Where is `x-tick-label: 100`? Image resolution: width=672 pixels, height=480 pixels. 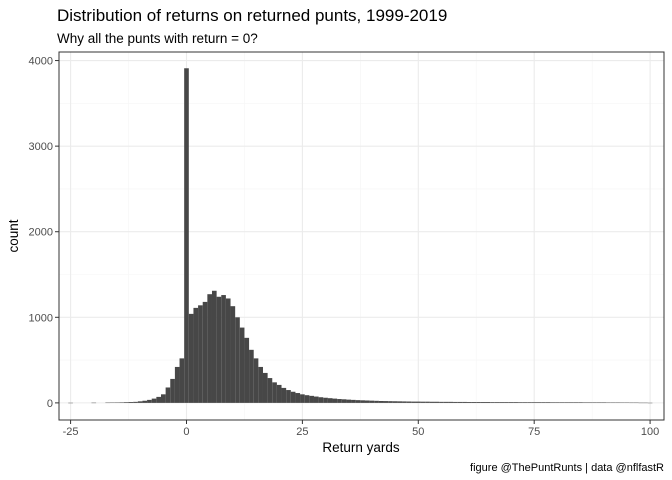
x-tick-label: 100 is located at coordinates (650, 432).